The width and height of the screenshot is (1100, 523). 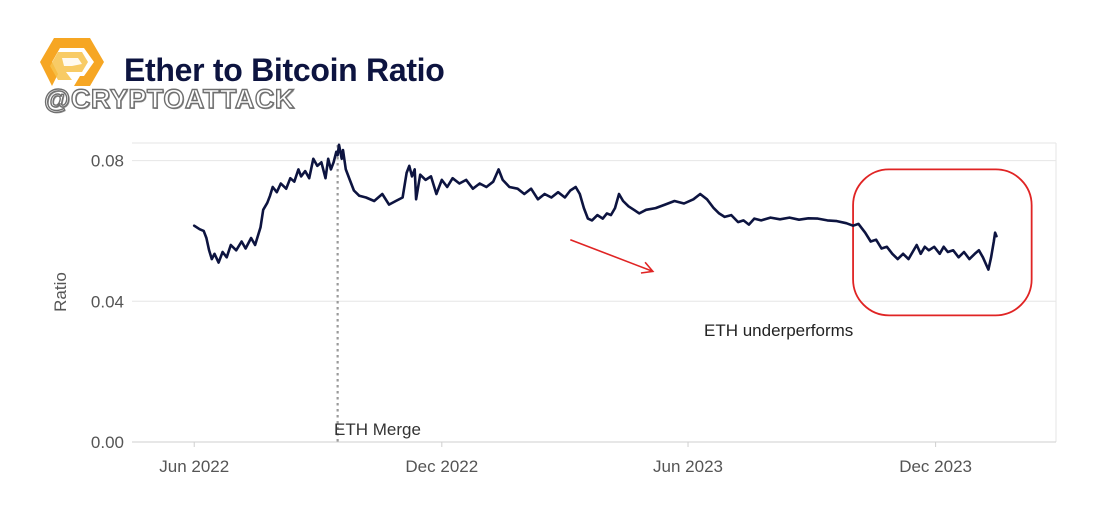 I want to click on chart-title: Ether to Bitcoin Ratio, so click(x=284, y=70).